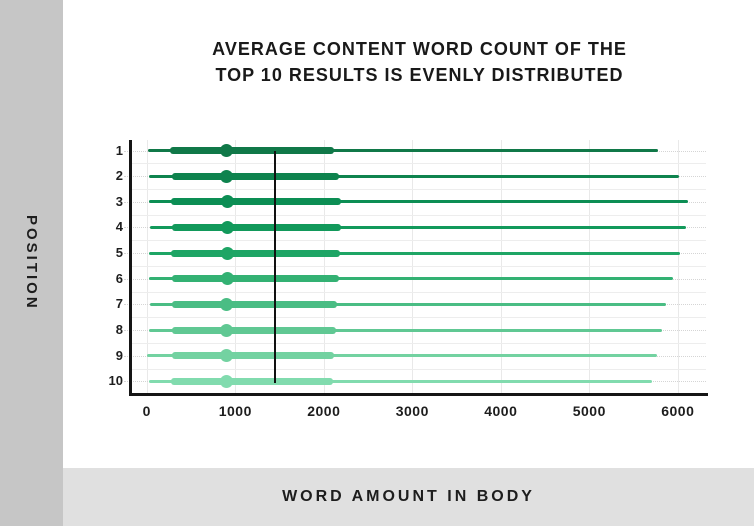  What do you see at coordinates (419, 49) in the screenshot?
I see `chart-title-line1: AVERAGE CONTENT WORD COUNT OF THE` at bounding box center [419, 49].